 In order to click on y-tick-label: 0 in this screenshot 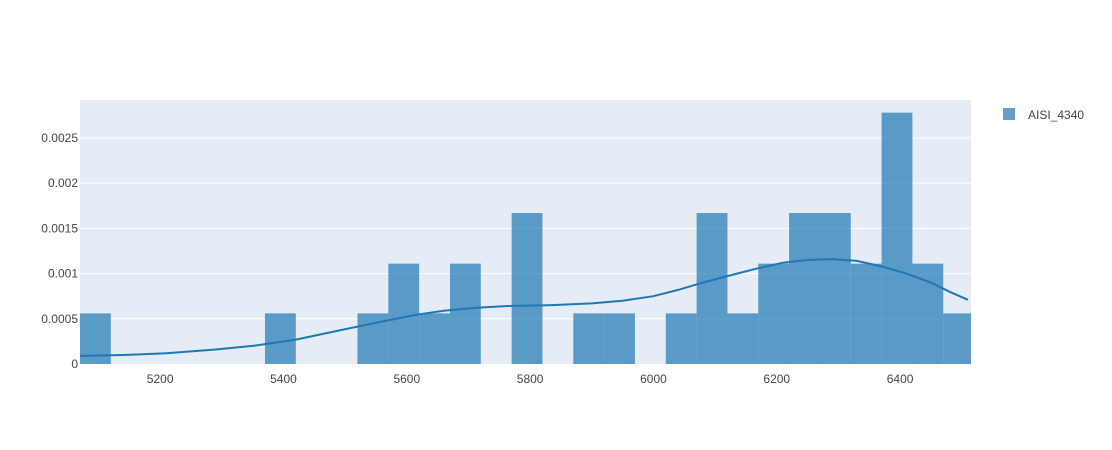, I will do `click(74, 364)`.